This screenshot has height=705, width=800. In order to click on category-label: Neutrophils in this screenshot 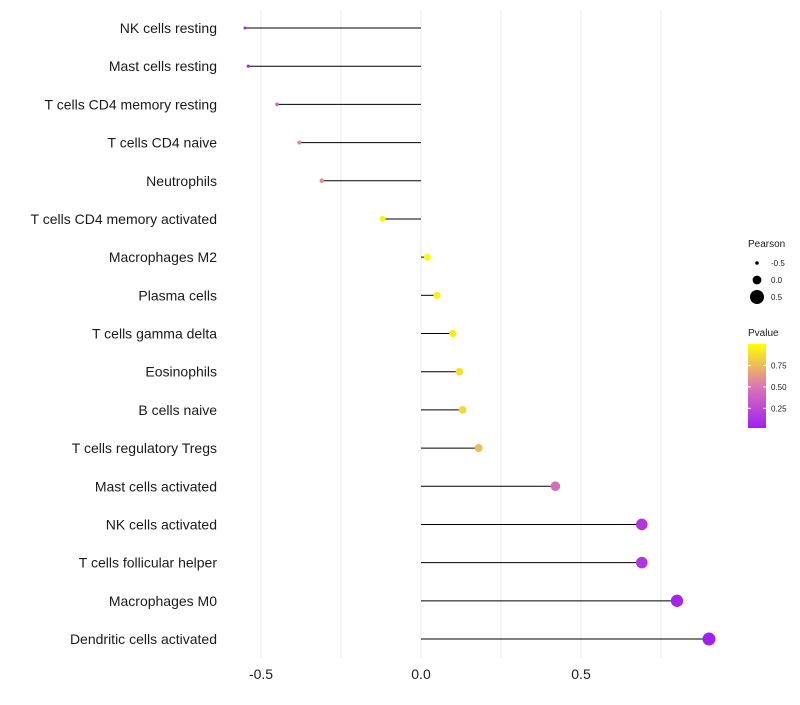, I will do `click(181, 181)`.